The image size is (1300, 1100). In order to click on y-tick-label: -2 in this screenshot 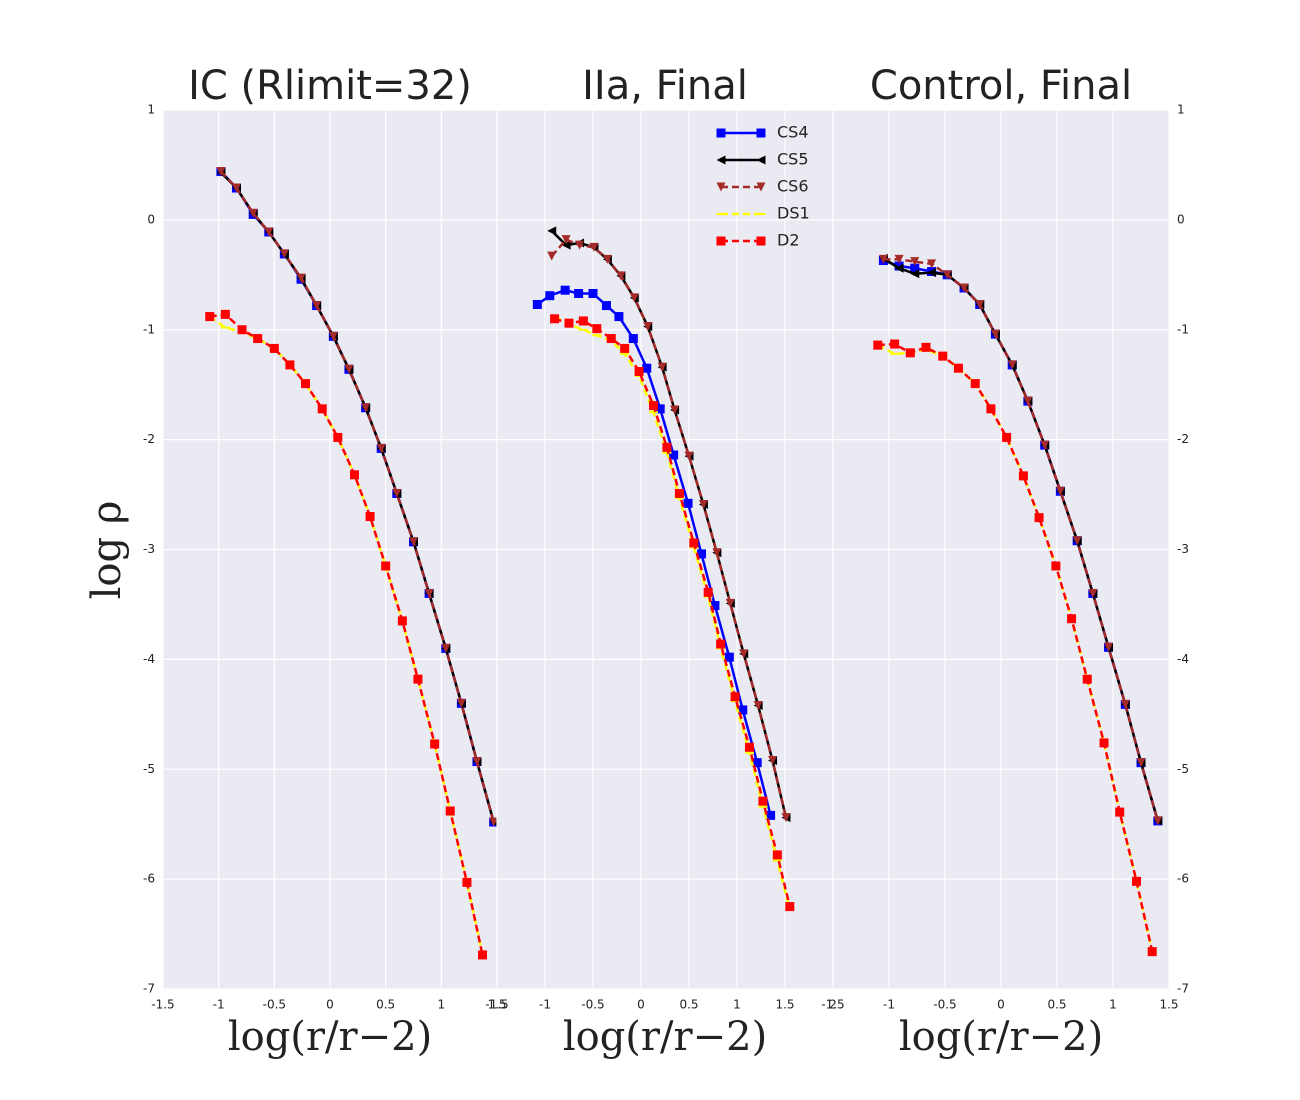, I will do `click(149, 439)`.